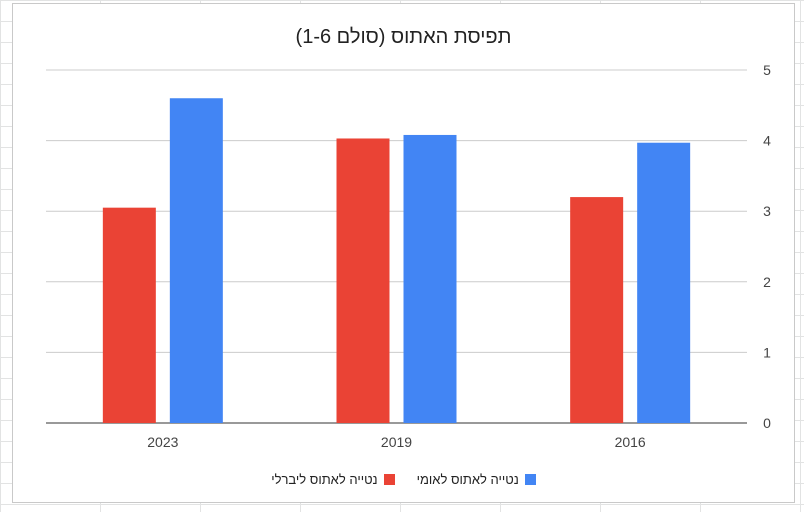  Describe the element at coordinates (396, 442) in the screenshot. I see `x-tick-label: 2019` at that location.